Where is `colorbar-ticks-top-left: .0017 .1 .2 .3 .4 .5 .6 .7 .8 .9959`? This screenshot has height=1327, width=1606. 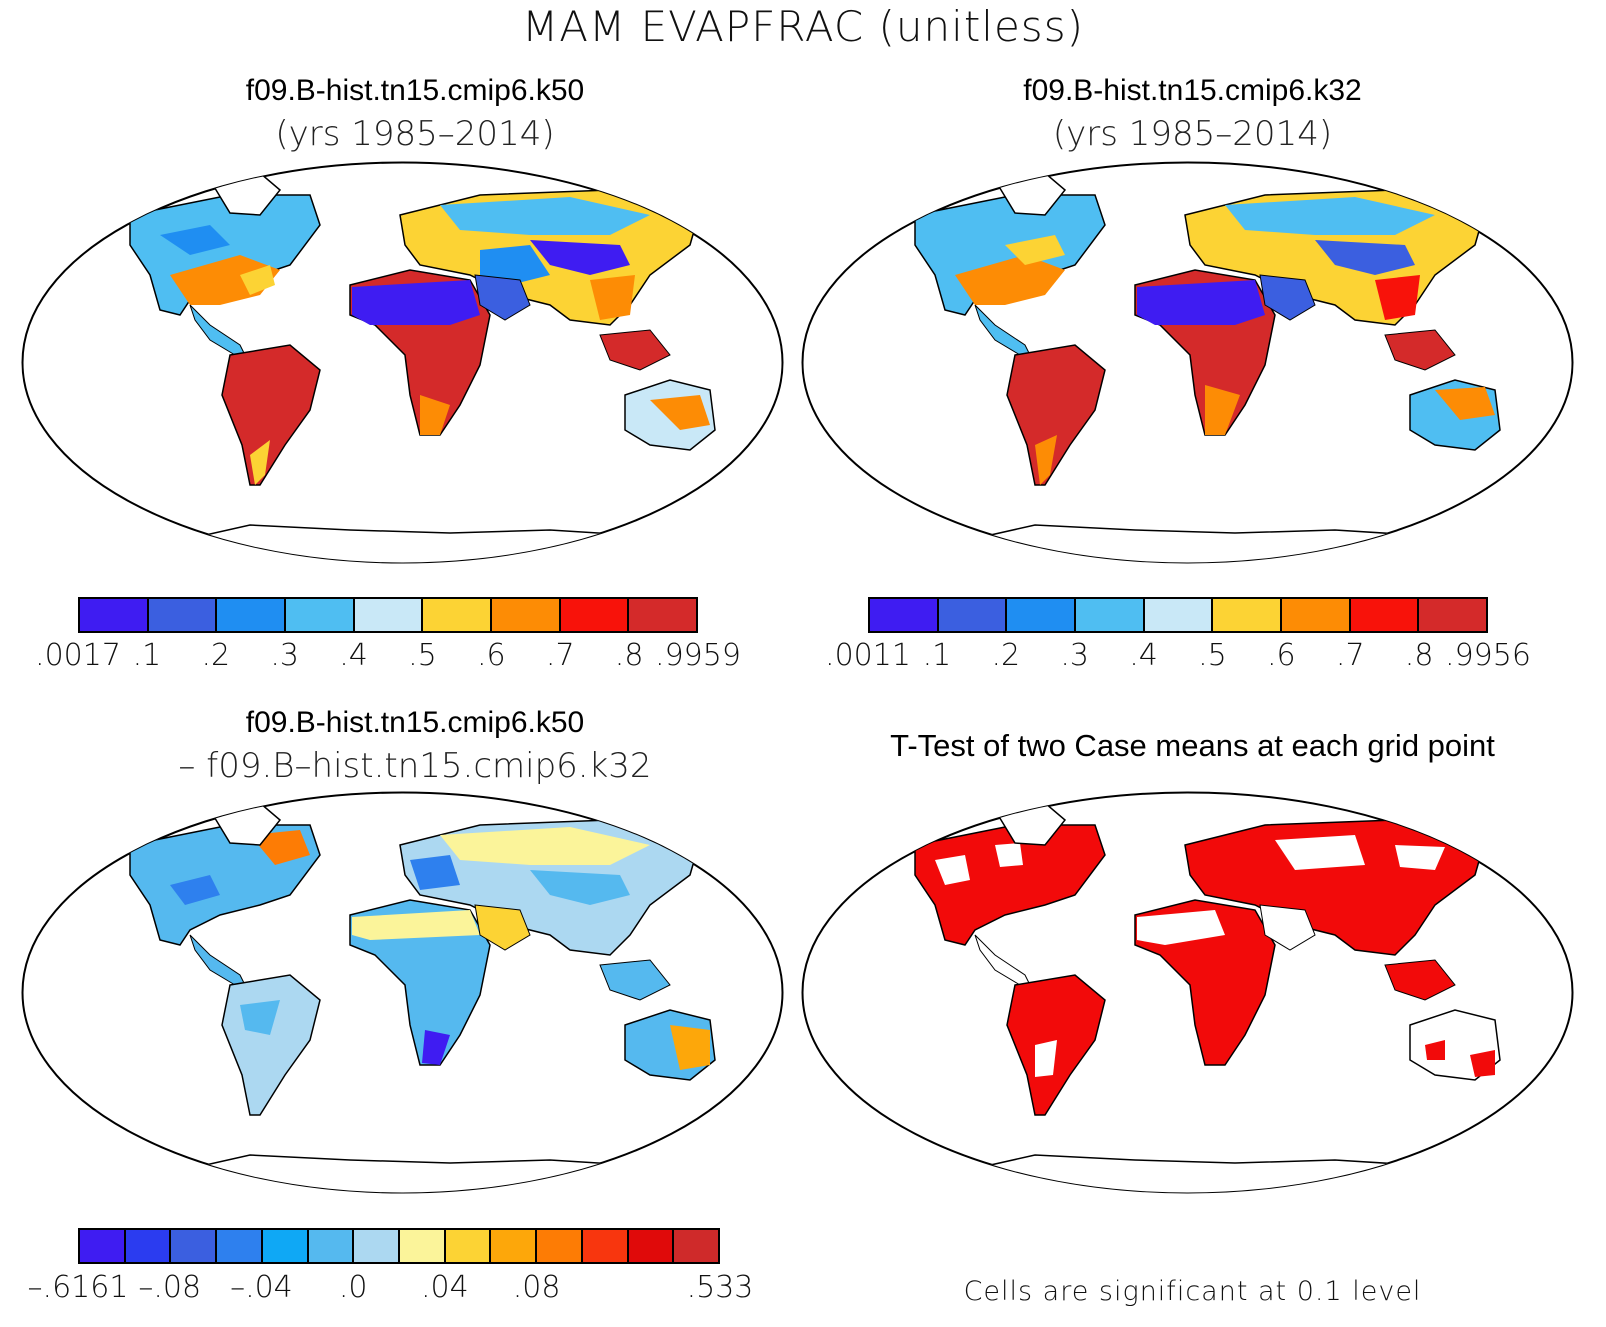 colorbar-ticks-top-left: .0017 .1 .2 .3 .4 .5 .6 .7 .8 .9959 is located at coordinates (388, 655).